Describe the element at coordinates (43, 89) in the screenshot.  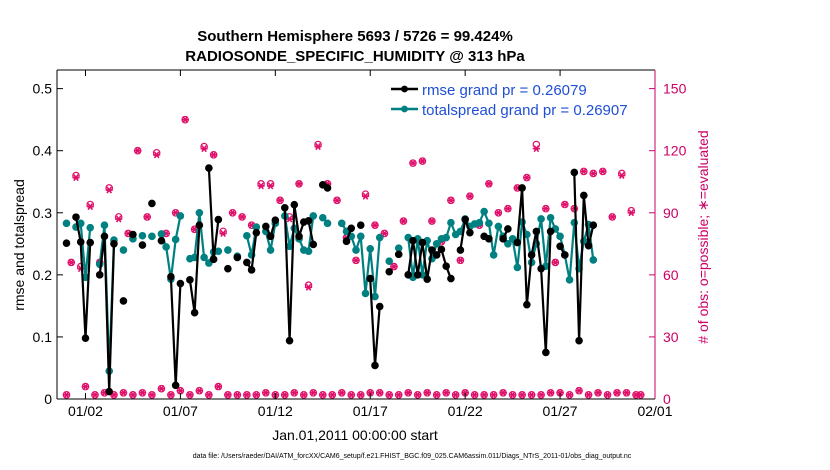
I see `y-left-tick-label: 0.5` at that location.